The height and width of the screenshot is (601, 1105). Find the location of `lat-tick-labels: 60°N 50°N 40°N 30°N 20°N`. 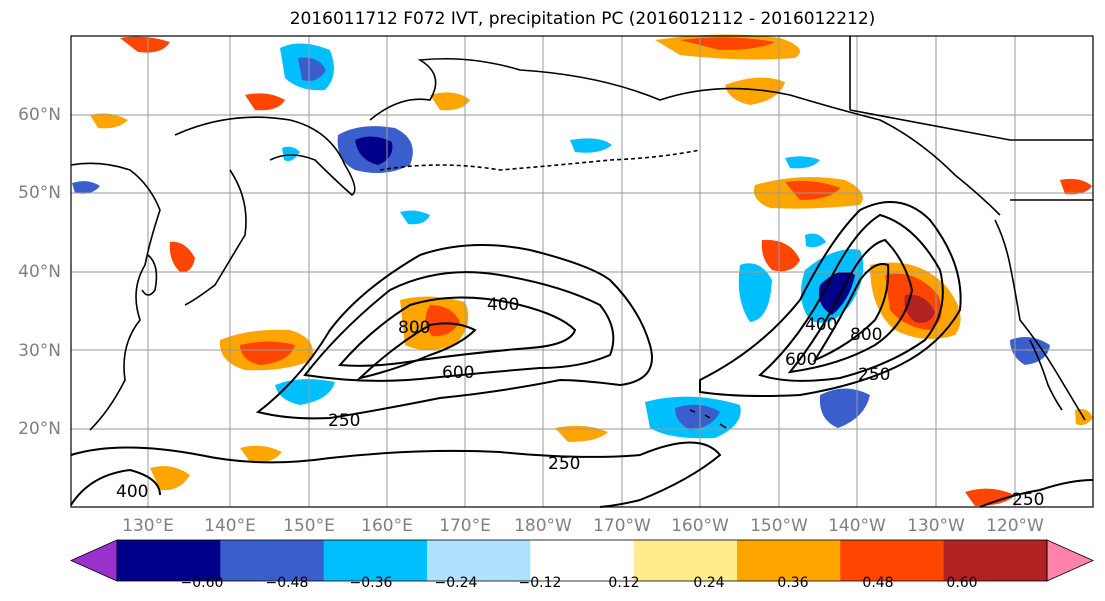

lat-tick-labels: 60°N 50°N 40°N 30°N 20°N is located at coordinates (39, 272).